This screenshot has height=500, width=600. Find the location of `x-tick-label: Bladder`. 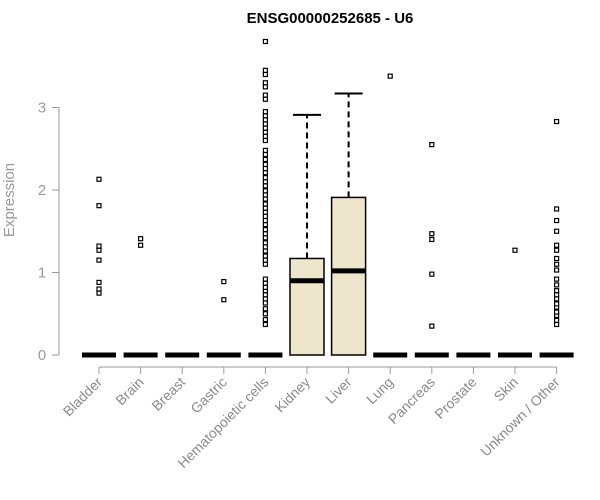

x-tick-label: Bladder is located at coordinates (83, 397).